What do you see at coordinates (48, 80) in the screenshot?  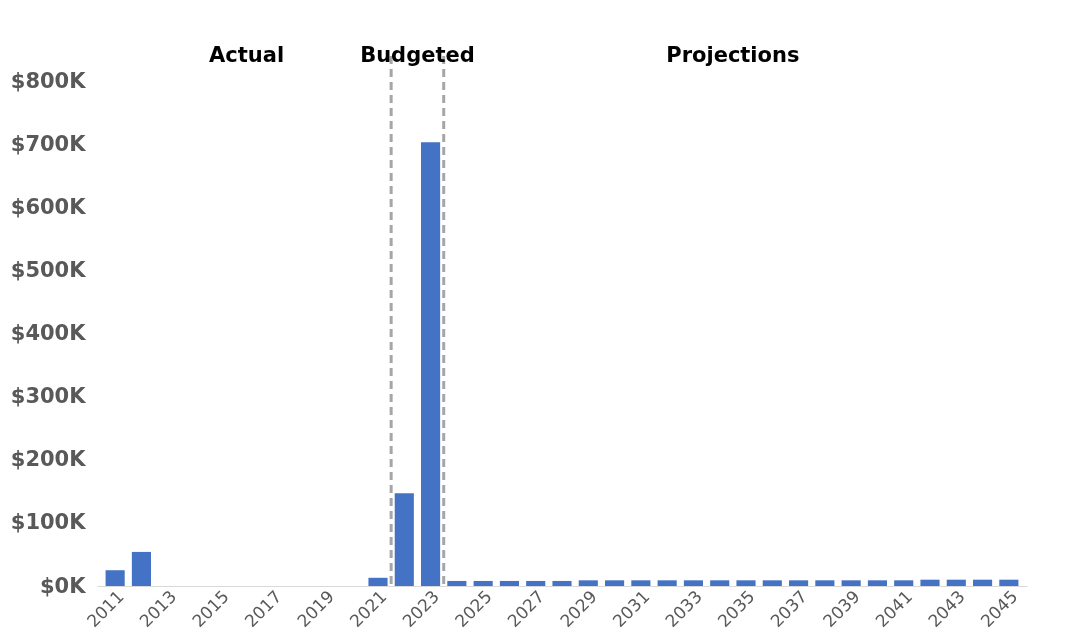 I see `y-tick-label: $800K` at bounding box center [48, 80].